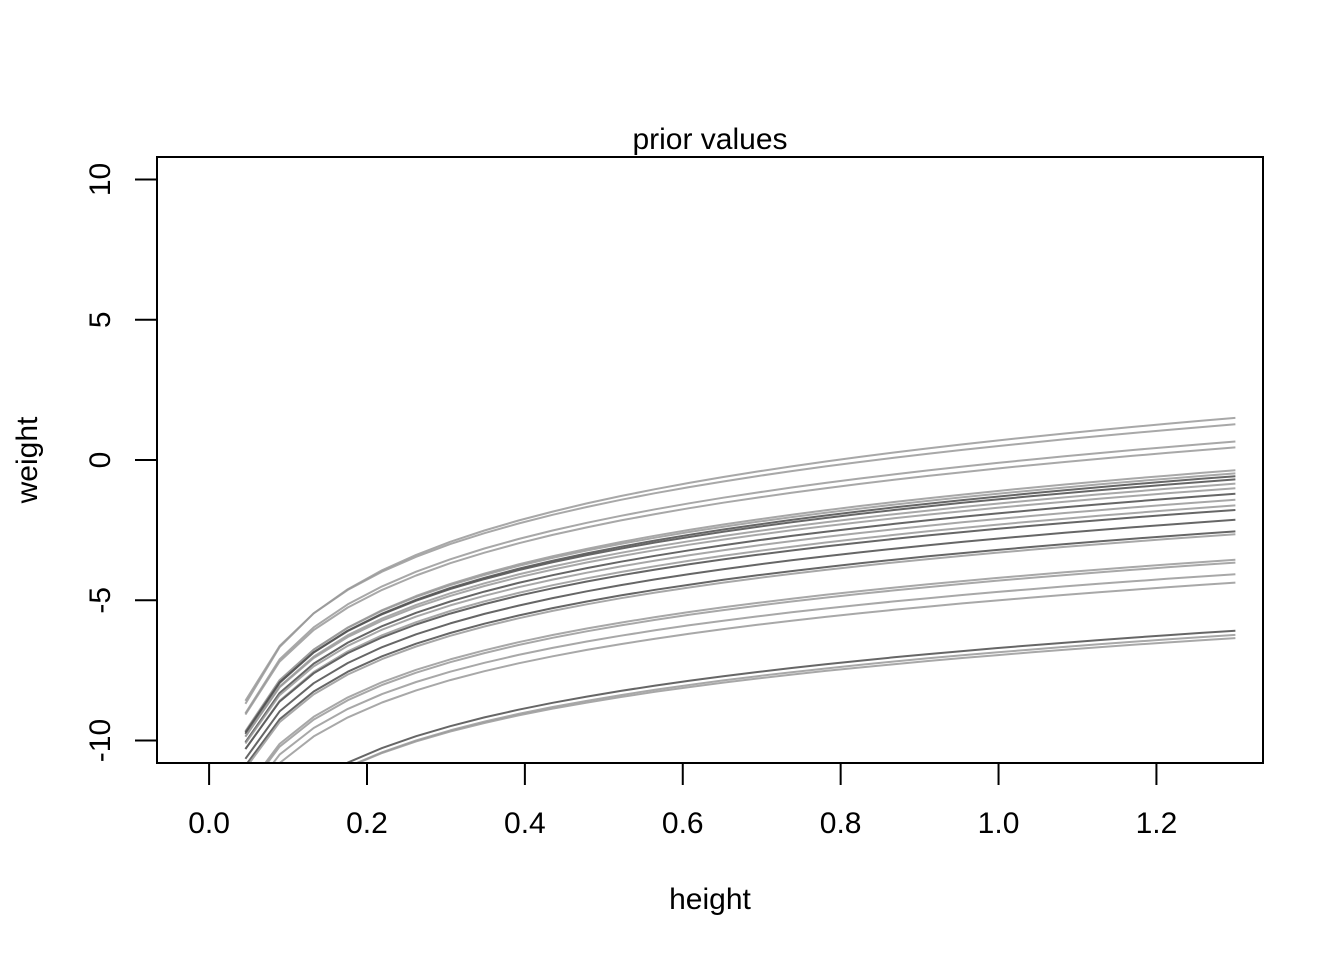  Describe the element at coordinates (709, 139) in the screenshot. I see `chart-title: prior values` at that location.